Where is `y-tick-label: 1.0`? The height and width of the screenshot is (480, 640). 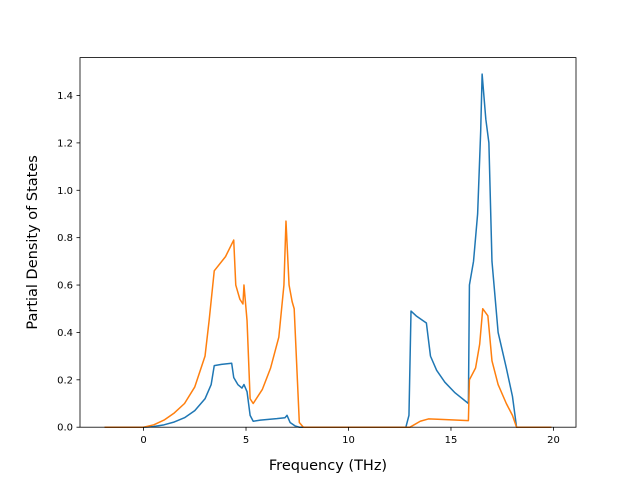
y-tick-label: 1.0 is located at coordinates (65, 191).